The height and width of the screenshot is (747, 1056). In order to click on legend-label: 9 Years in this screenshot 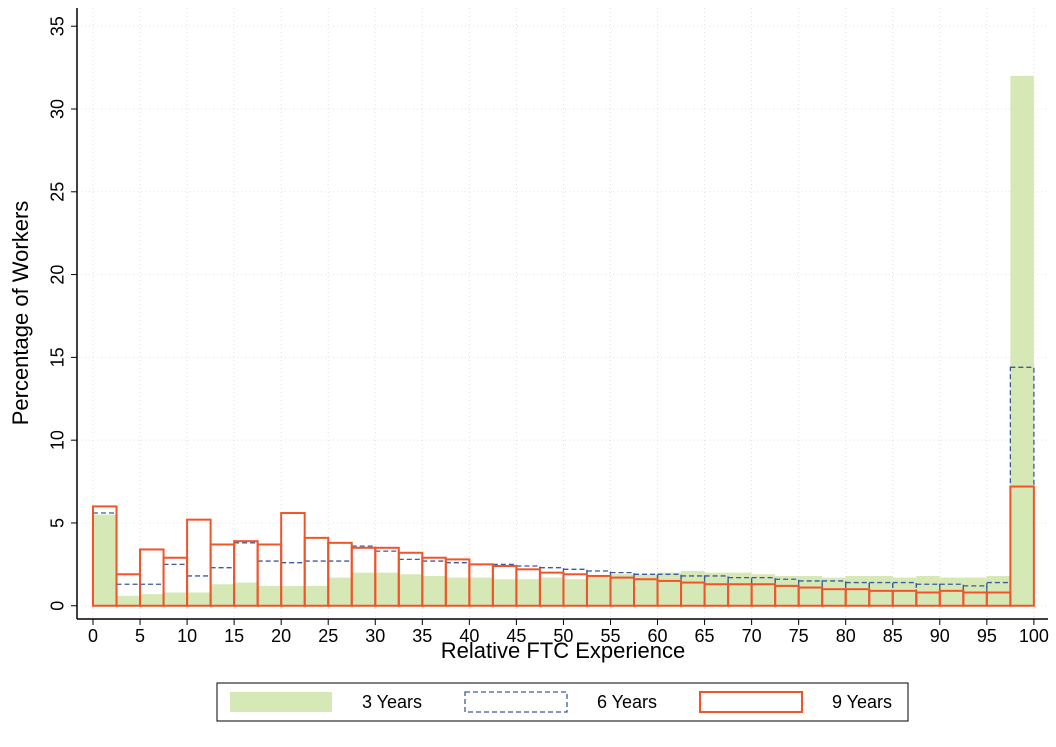, I will do `click(862, 702)`.